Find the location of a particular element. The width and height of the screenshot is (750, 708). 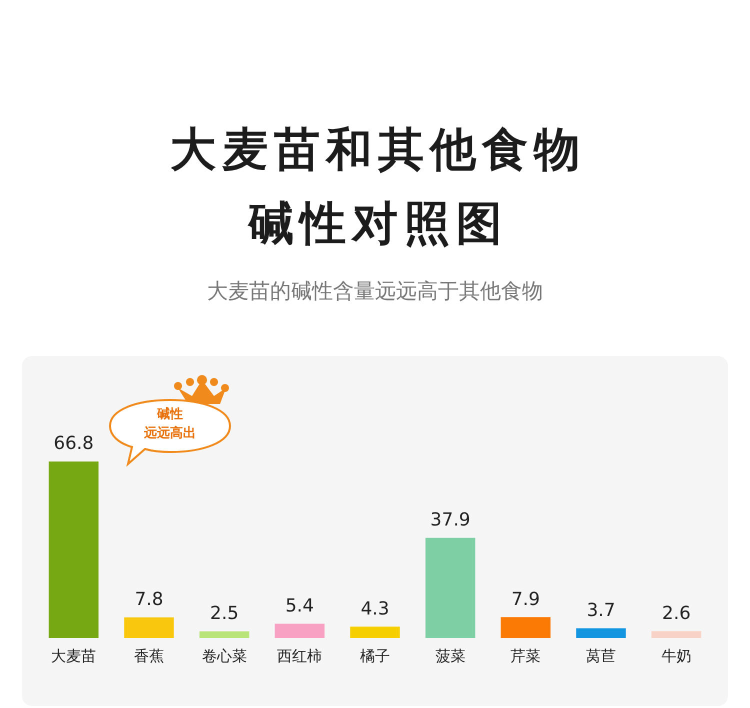

chart-subtitle: 大麦苗的碱性含量远远高于其他食物 is located at coordinates (375, 291).